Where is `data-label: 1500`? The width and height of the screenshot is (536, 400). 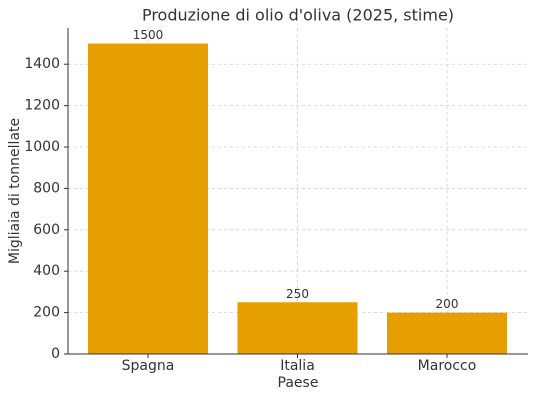 data-label: 1500 is located at coordinates (148, 35).